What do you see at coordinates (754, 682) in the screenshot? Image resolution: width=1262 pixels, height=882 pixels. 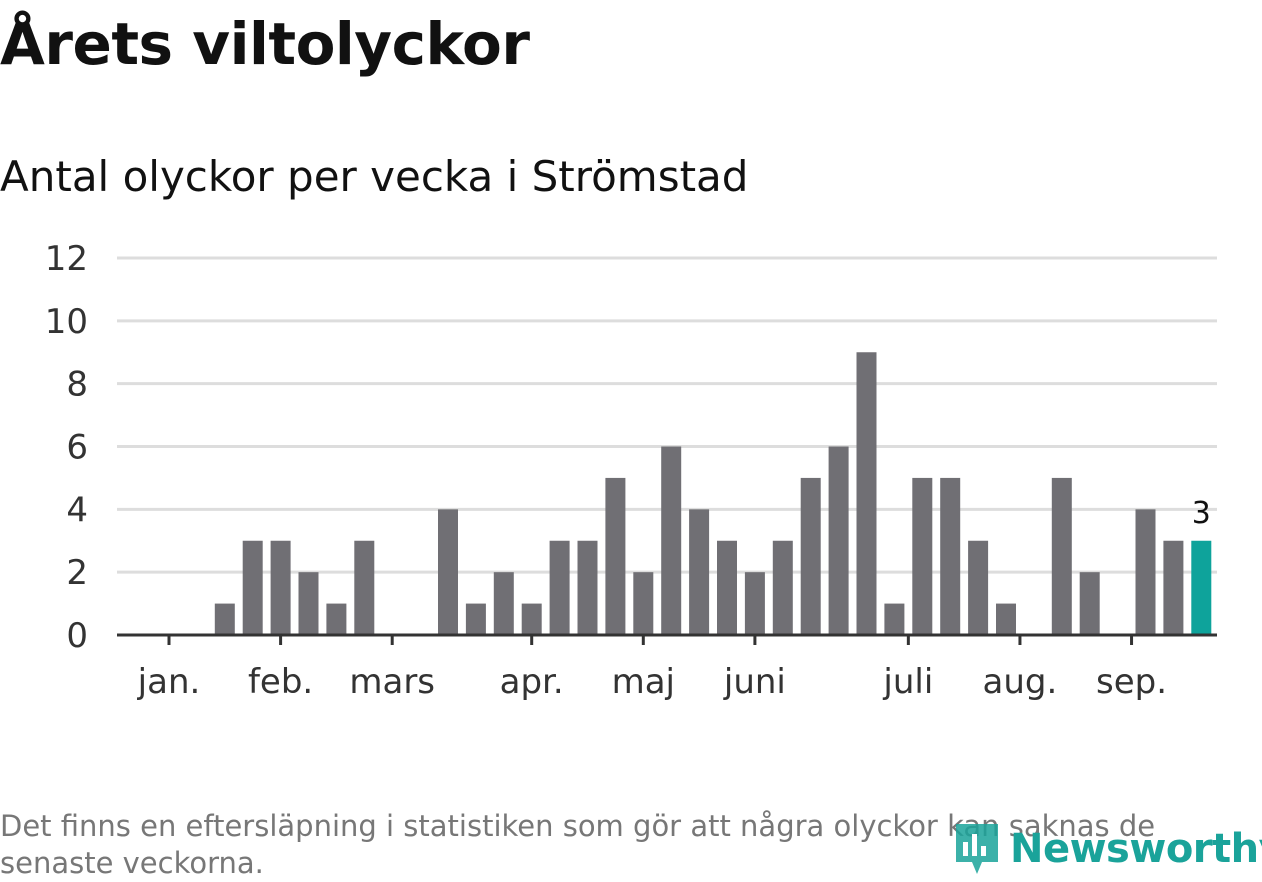 I see `x-tick-label: juni` at bounding box center [754, 682].